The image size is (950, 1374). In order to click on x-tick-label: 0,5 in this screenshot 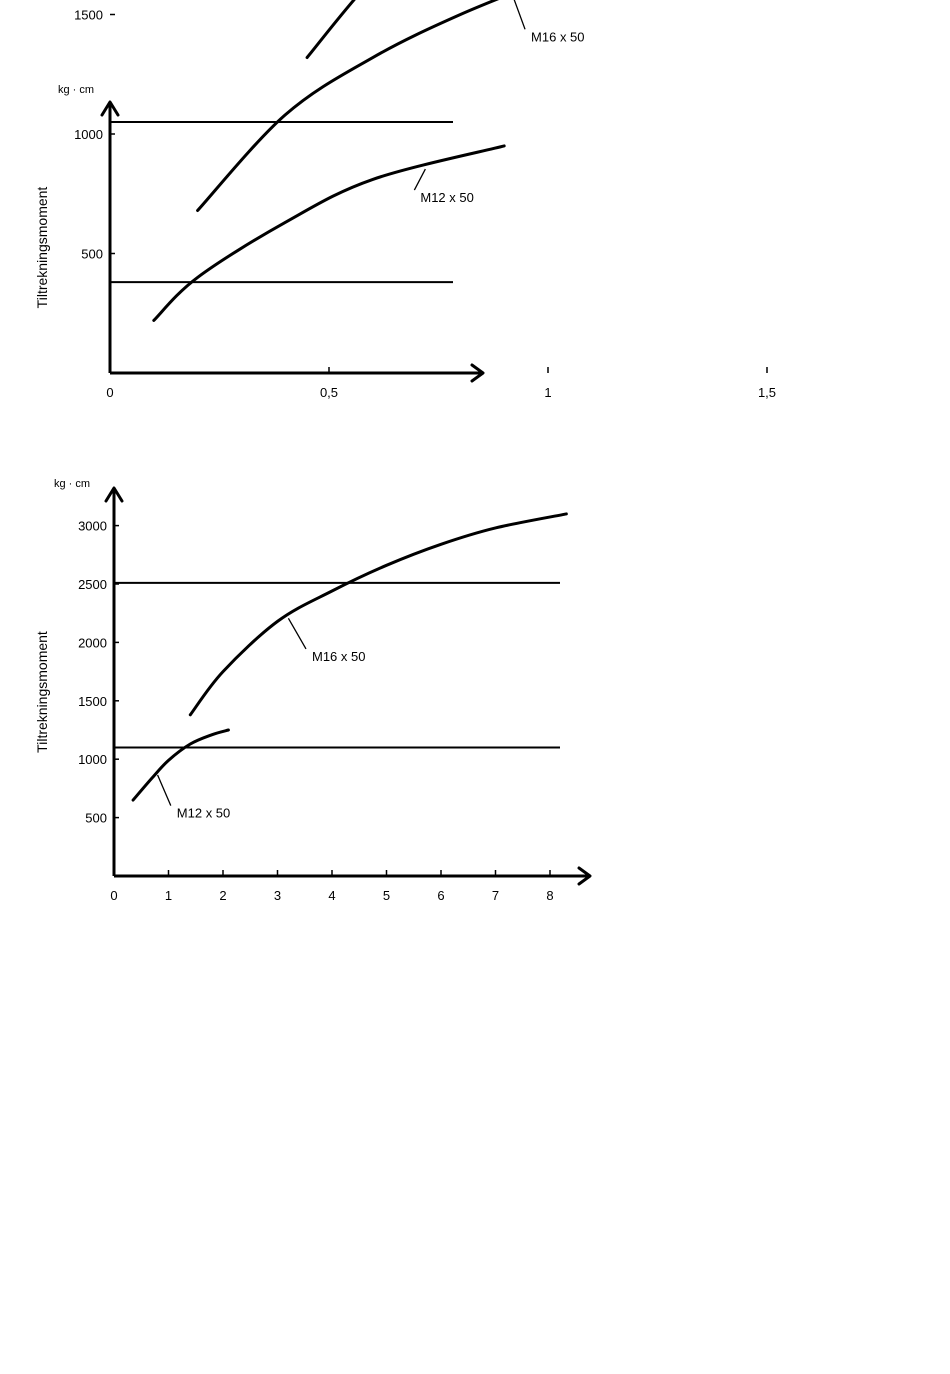, I will do `click(329, 392)`.